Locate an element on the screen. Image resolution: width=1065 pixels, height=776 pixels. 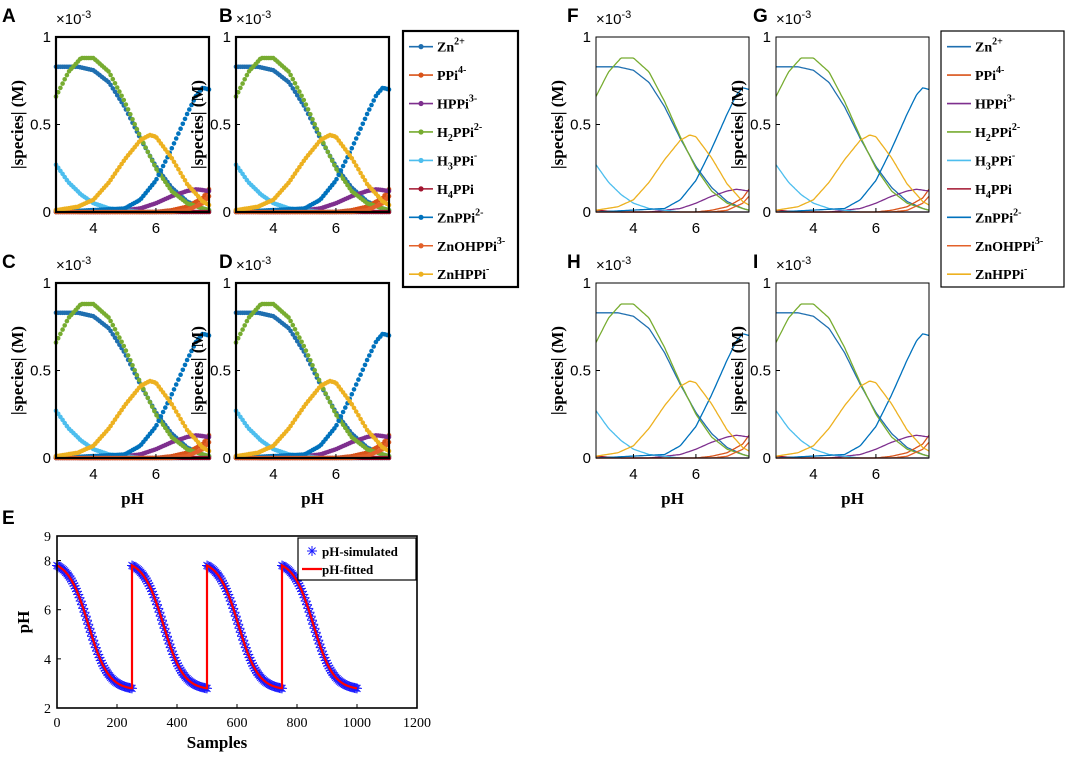
legend-box is located at coordinates (1002, 159).